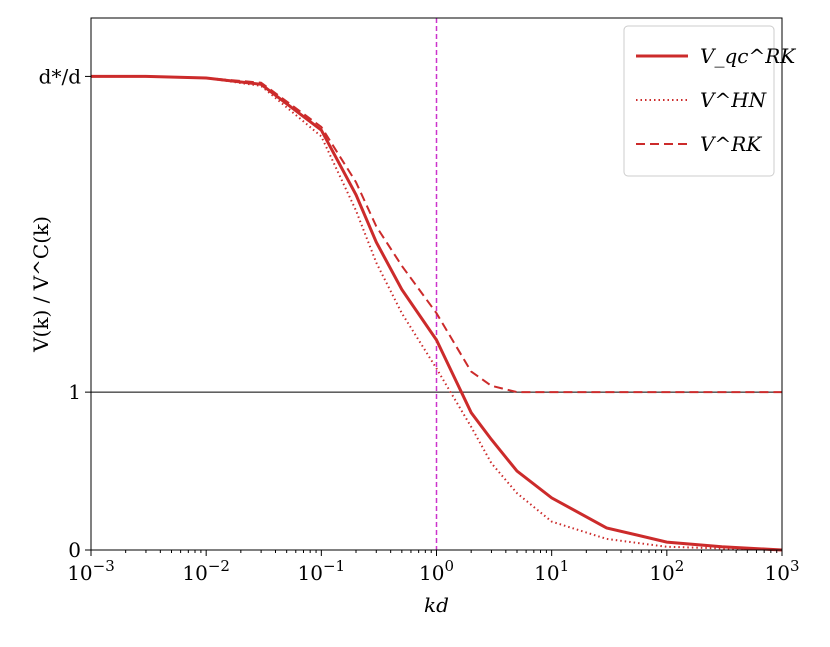 The height and width of the screenshot is (647, 830). Describe the element at coordinates (219, 566) in the screenshot. I see `x-tick-exp: −2` at that location.